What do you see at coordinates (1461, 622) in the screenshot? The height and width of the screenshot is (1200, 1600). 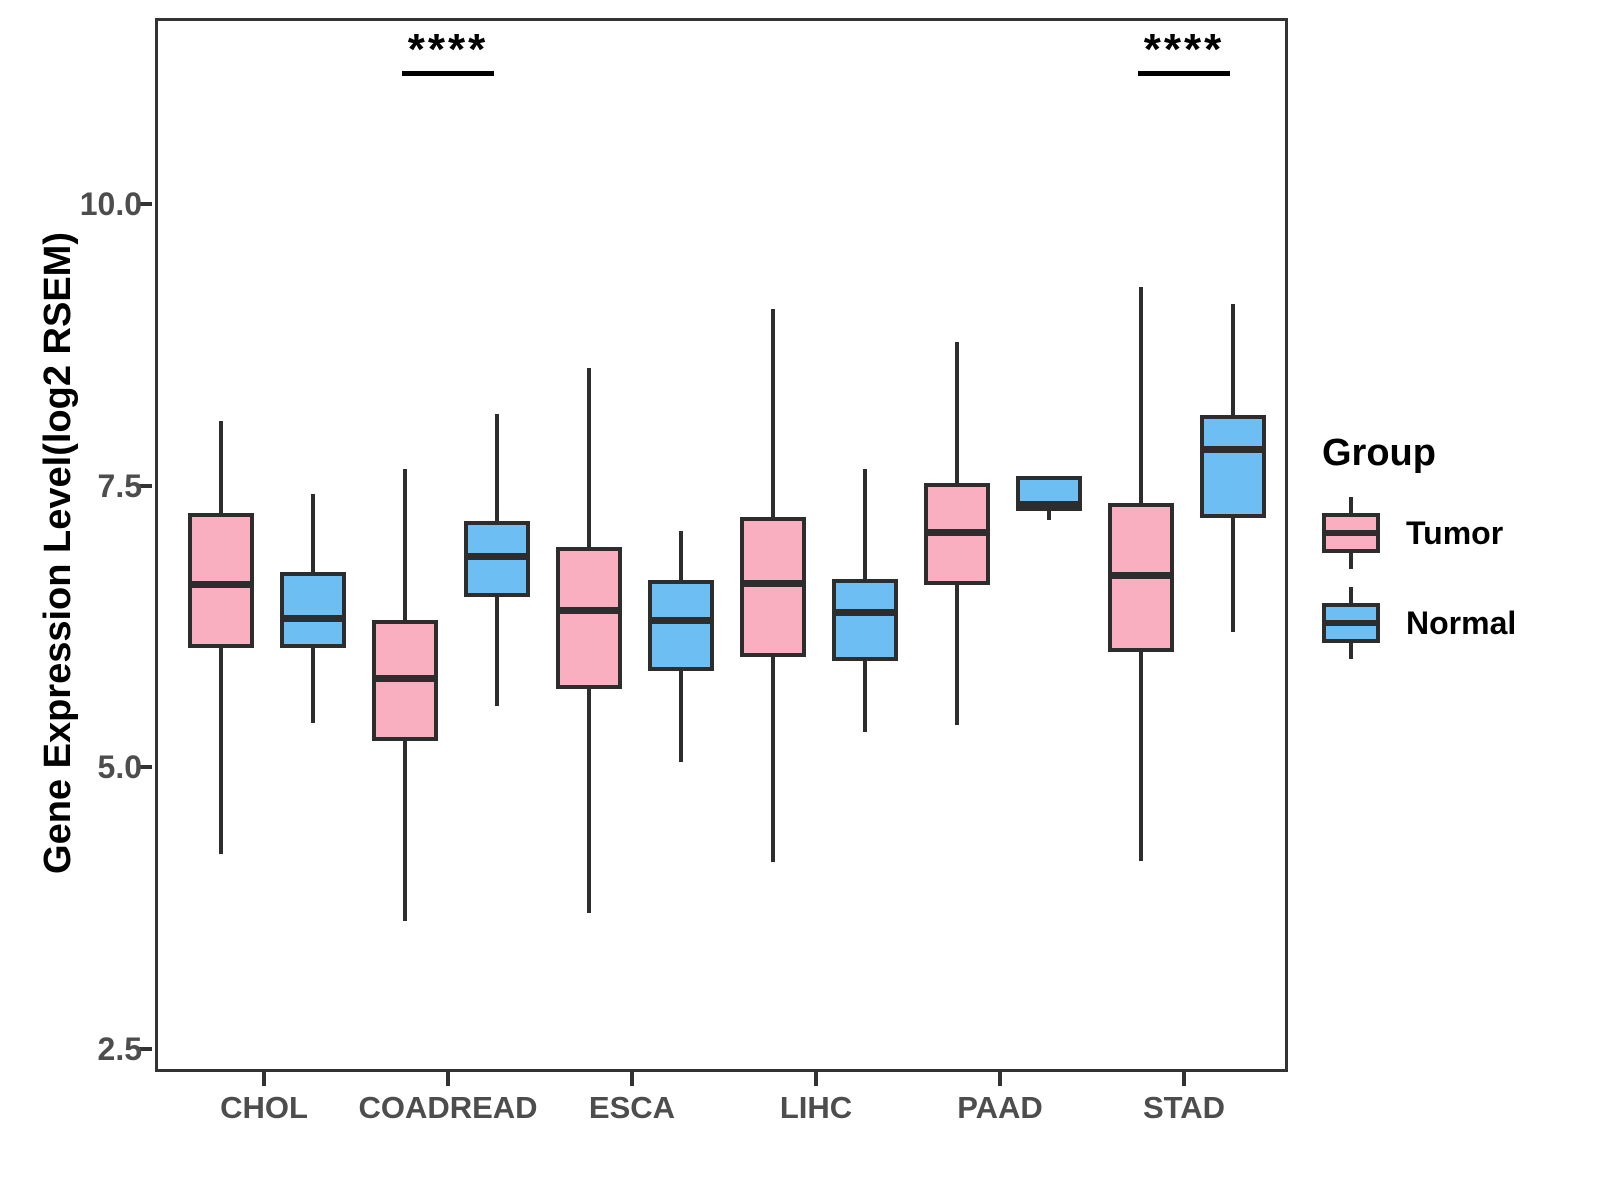 I see `legend-label-normal: Normal` at bounding box center [1461, 622].